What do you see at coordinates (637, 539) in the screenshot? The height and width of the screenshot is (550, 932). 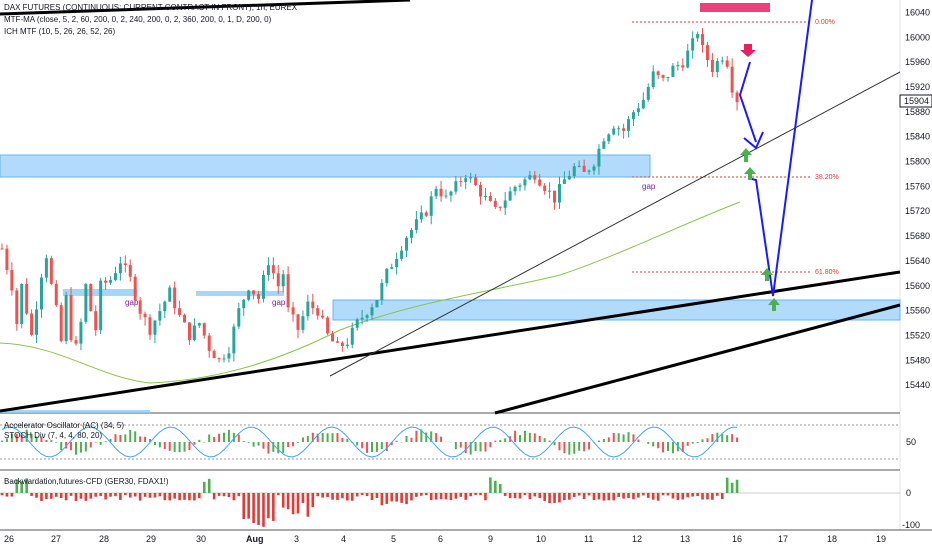 I see `time-tick-label: 12` at bounding box center [637, 539].